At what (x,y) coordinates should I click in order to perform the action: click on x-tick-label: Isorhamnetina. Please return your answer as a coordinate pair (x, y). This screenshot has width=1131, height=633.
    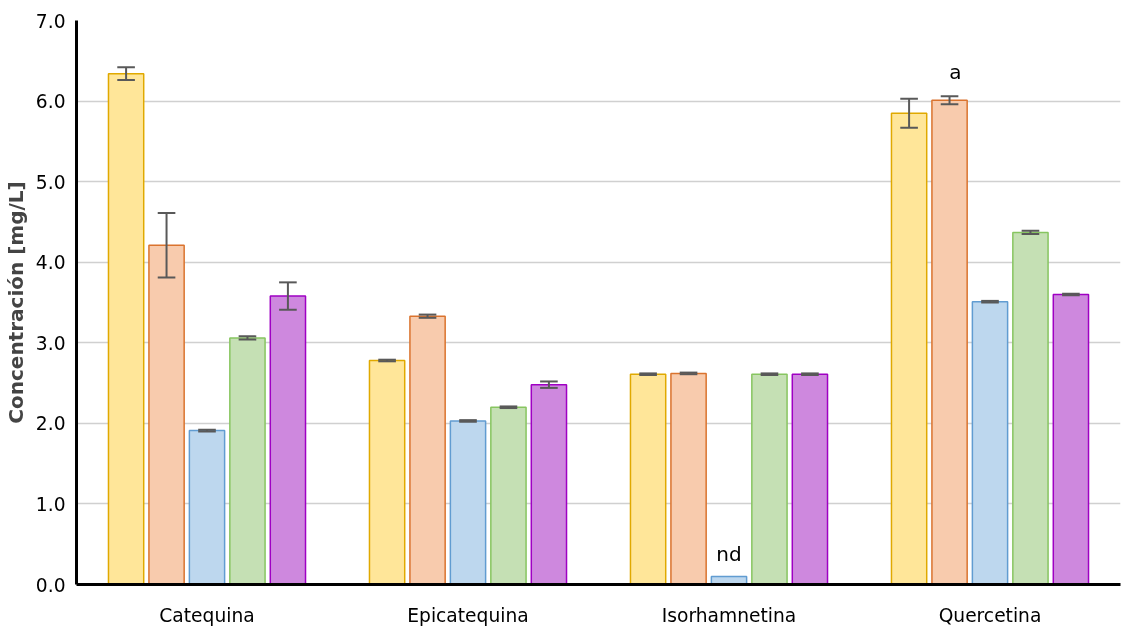
    Looking at the image, I should click on (729, 615).